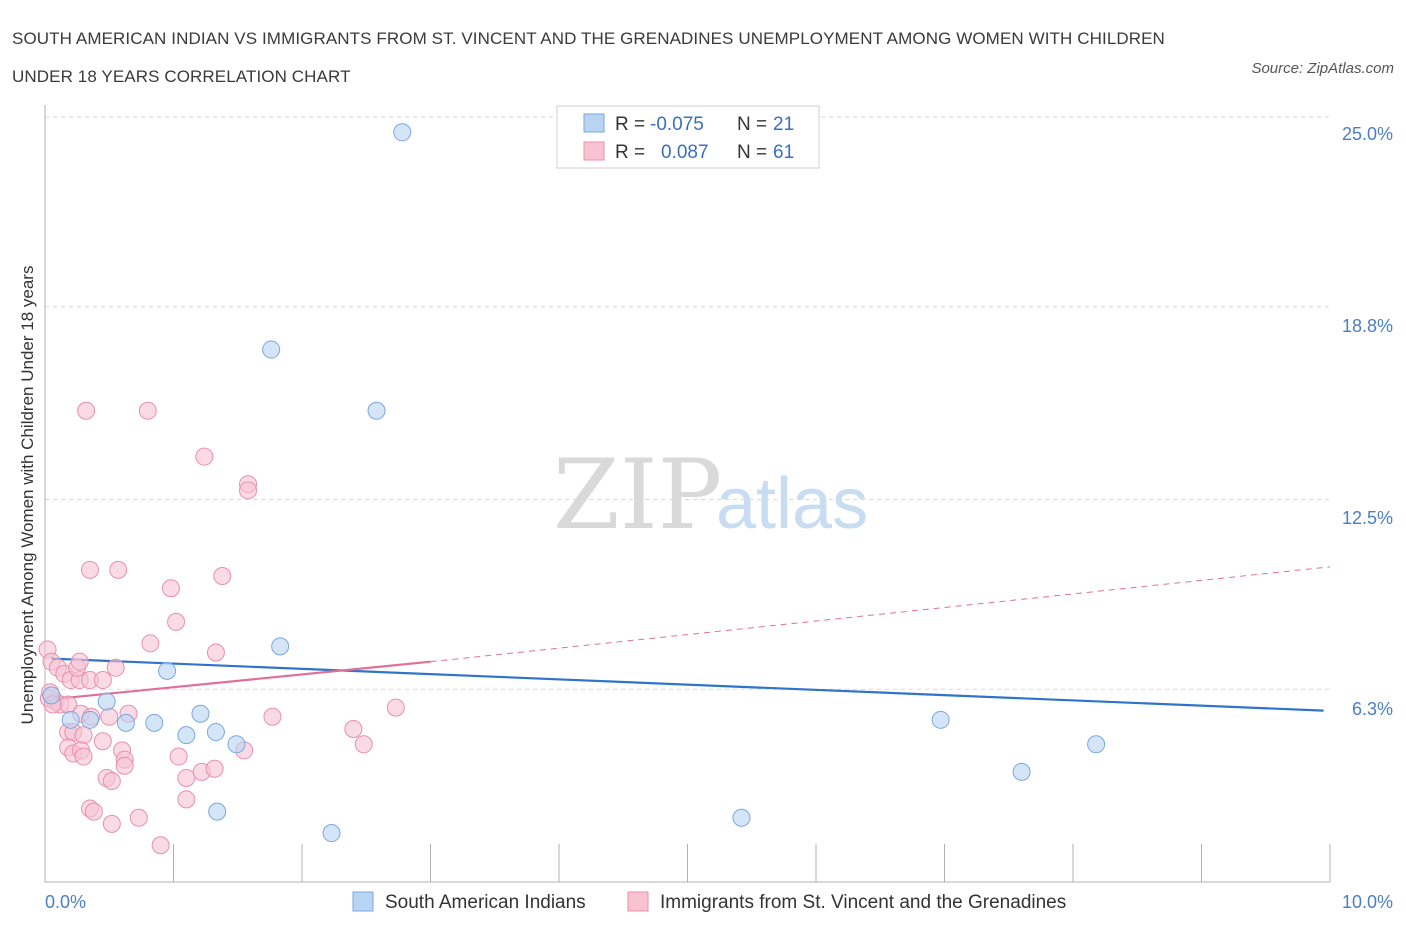  I want to click on series-legend-label-blue: South American Indians, so click(485, 902).